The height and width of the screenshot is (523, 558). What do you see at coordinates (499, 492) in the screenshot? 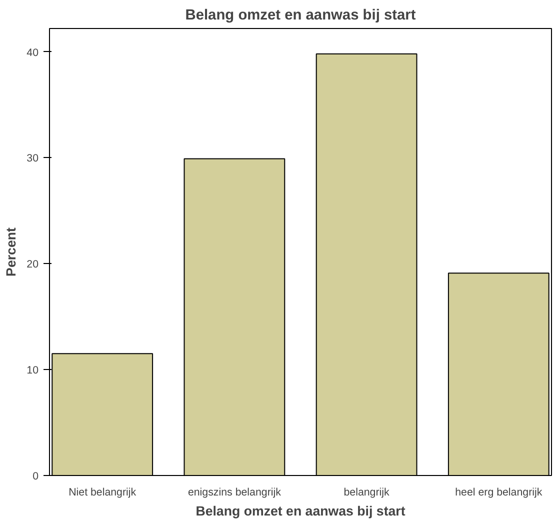
I see `x-tick-label: heel erg belangrijk` at bounding box center [499, 492].